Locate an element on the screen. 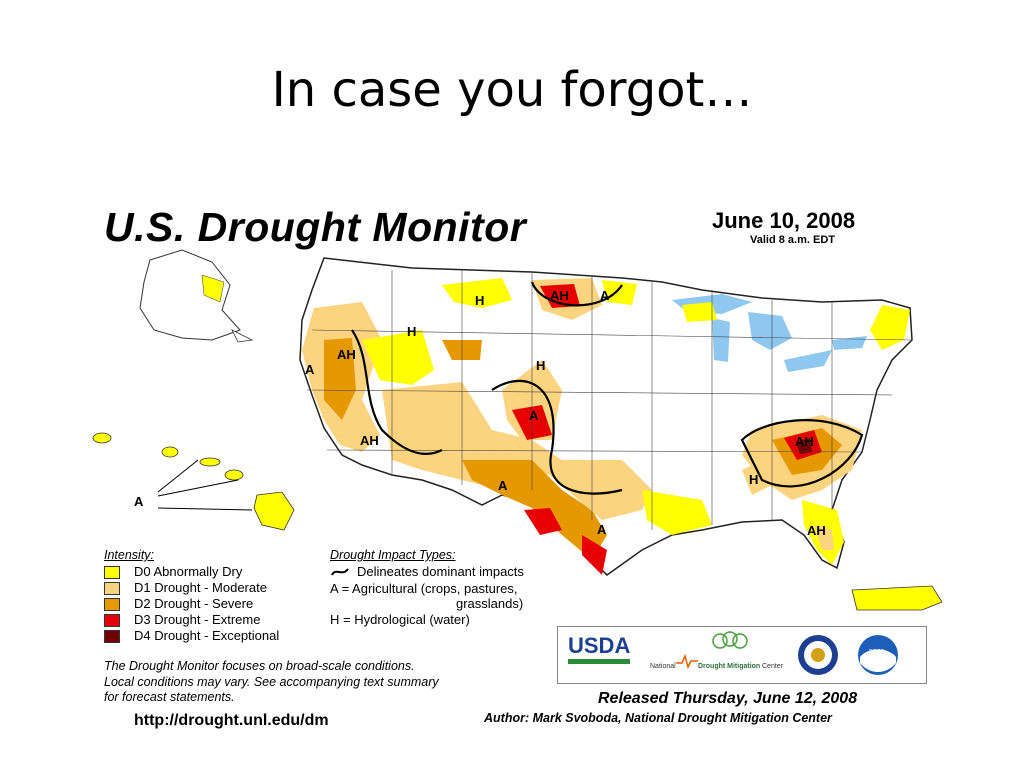 The height and width of the screenshot is (768, 1024). puerto-rico-region is located at coordinates (897, 598).